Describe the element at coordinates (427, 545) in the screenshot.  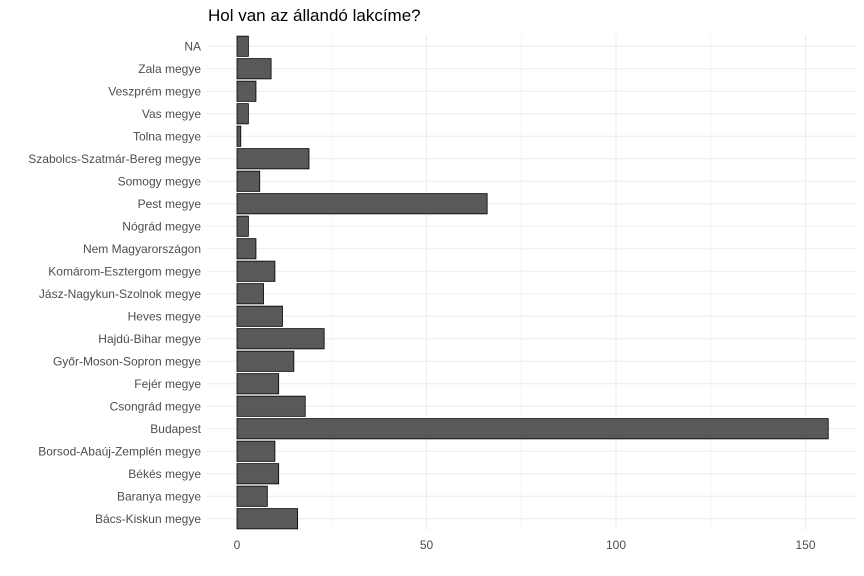
I see `x-tick-label: 50` at that location.